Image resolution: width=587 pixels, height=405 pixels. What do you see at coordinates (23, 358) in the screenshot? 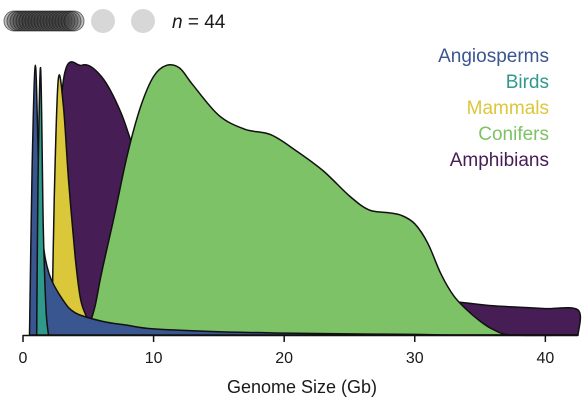
I see `x-tick-label: 0` at bounding box center [23, 358].